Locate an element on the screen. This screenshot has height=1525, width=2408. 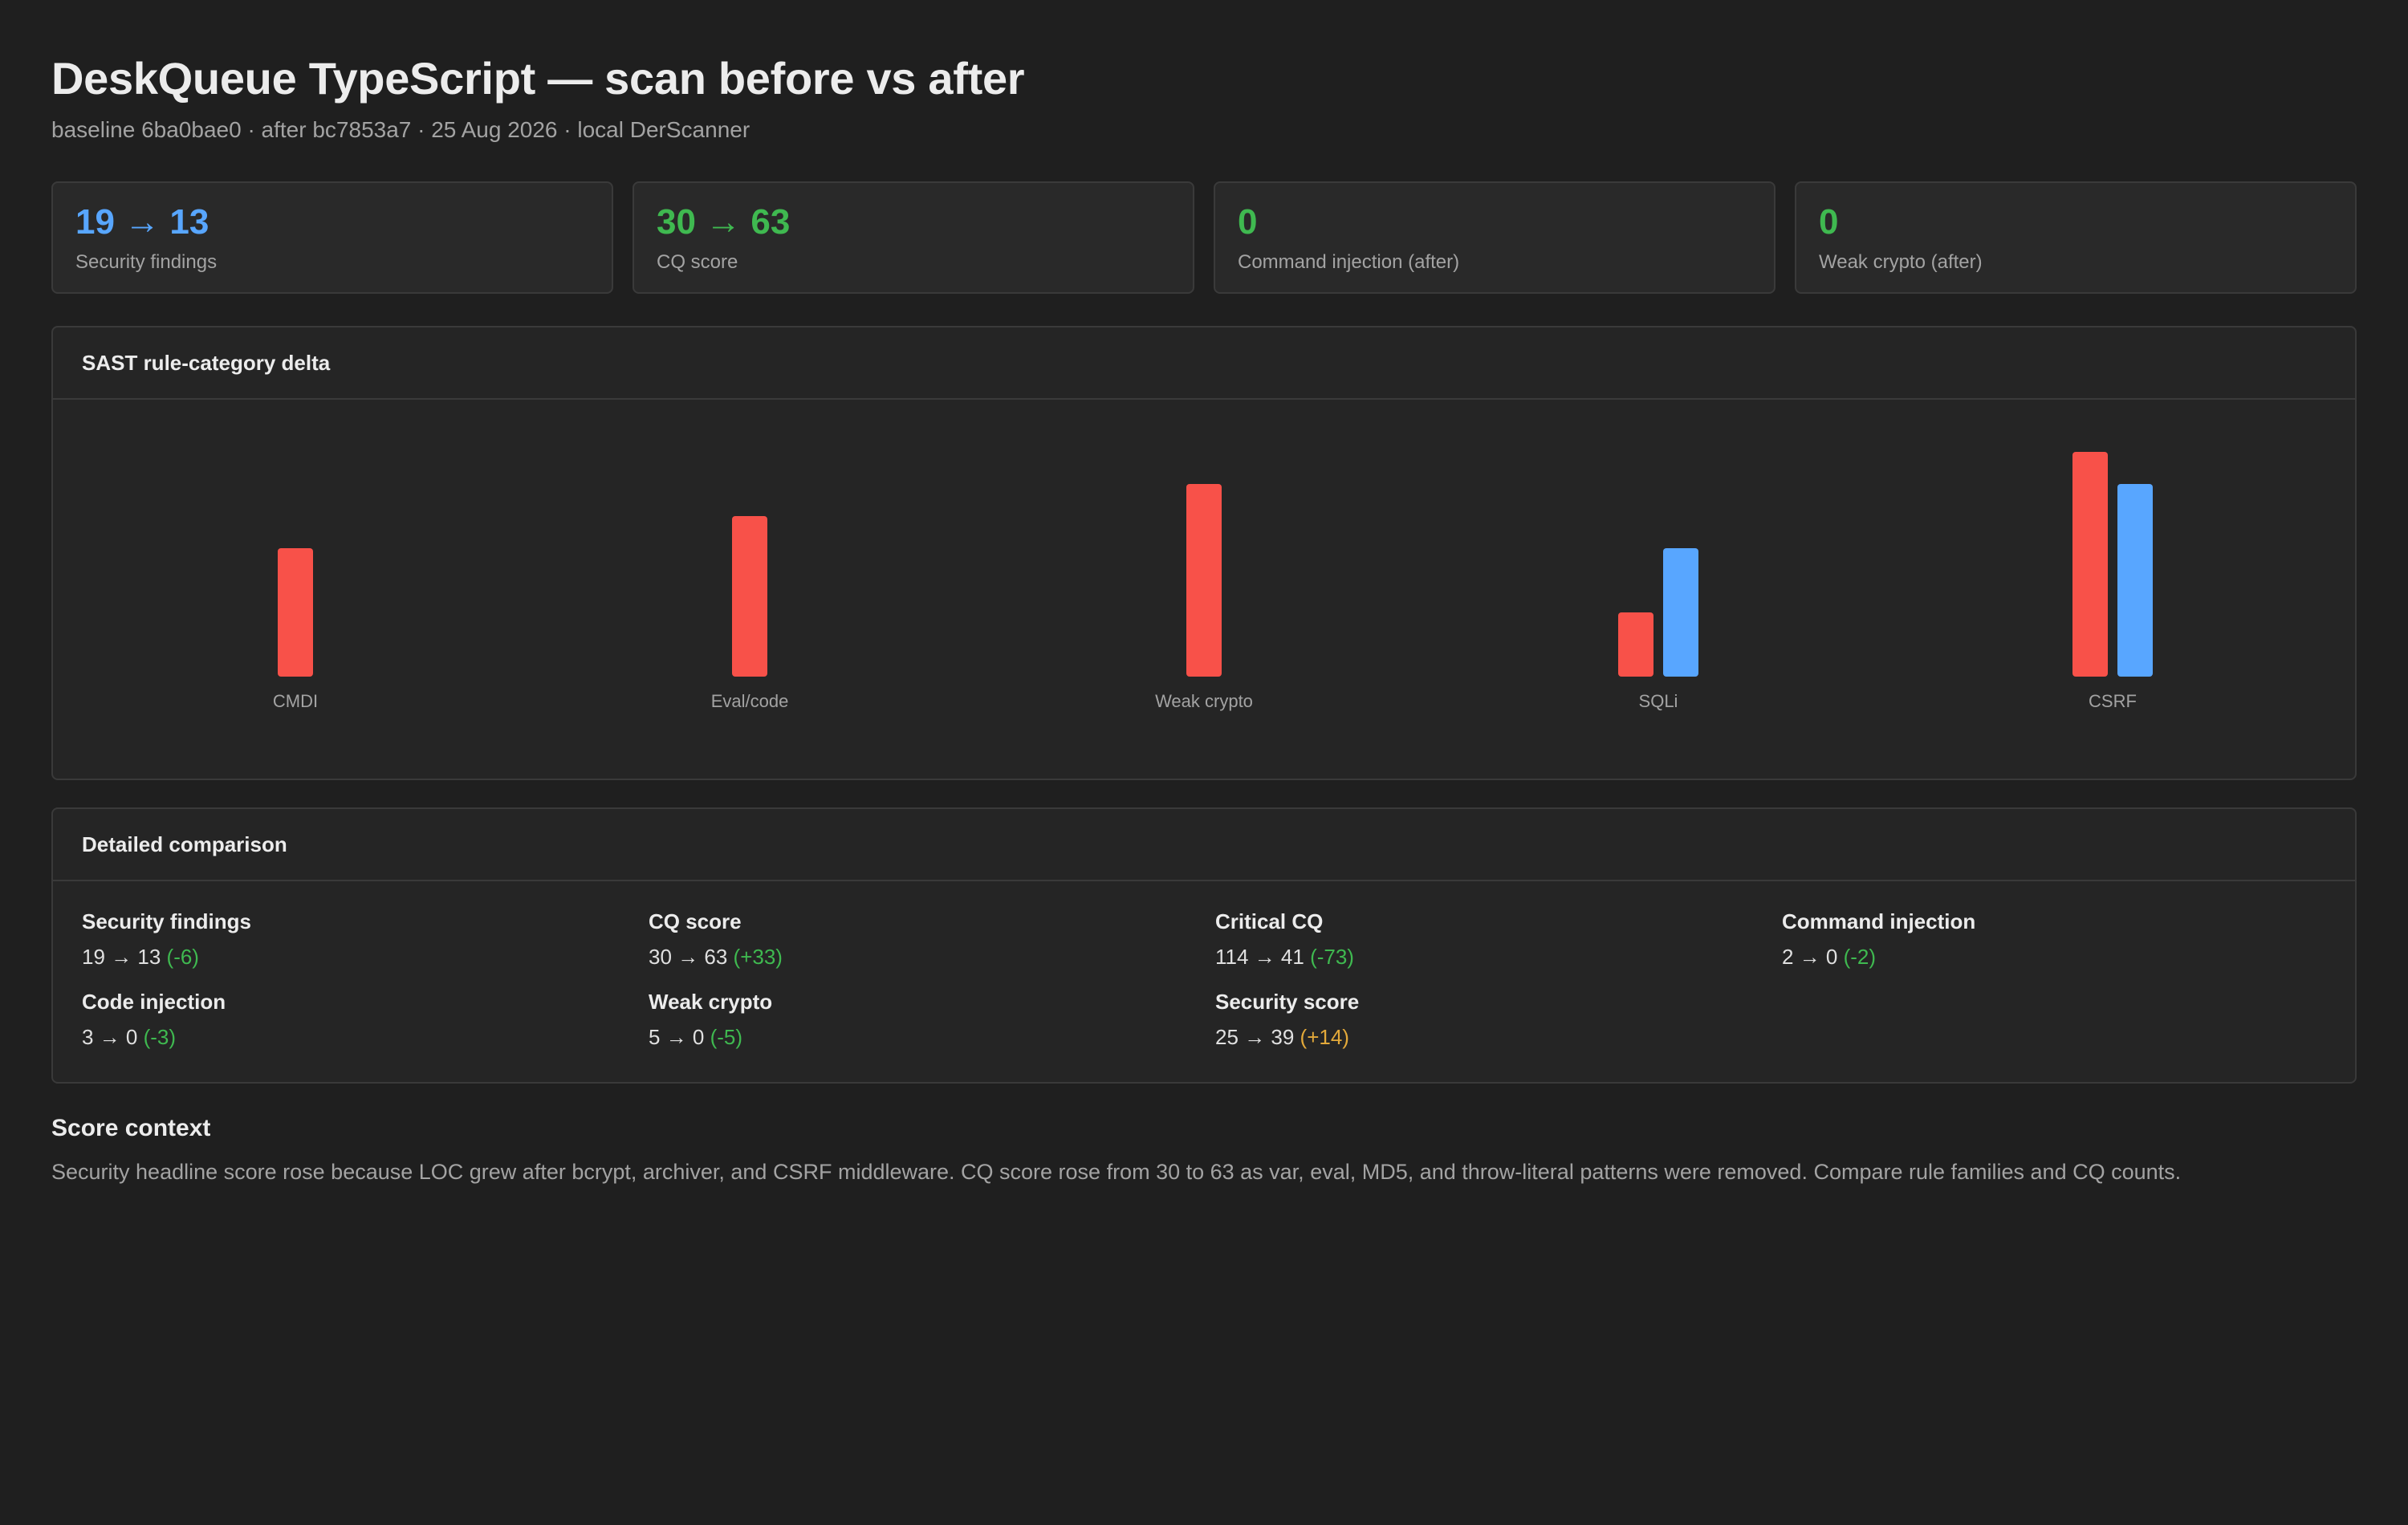
detail-item: Code injection 3 → 0 (-3) is located at coordinates (365, 1019).